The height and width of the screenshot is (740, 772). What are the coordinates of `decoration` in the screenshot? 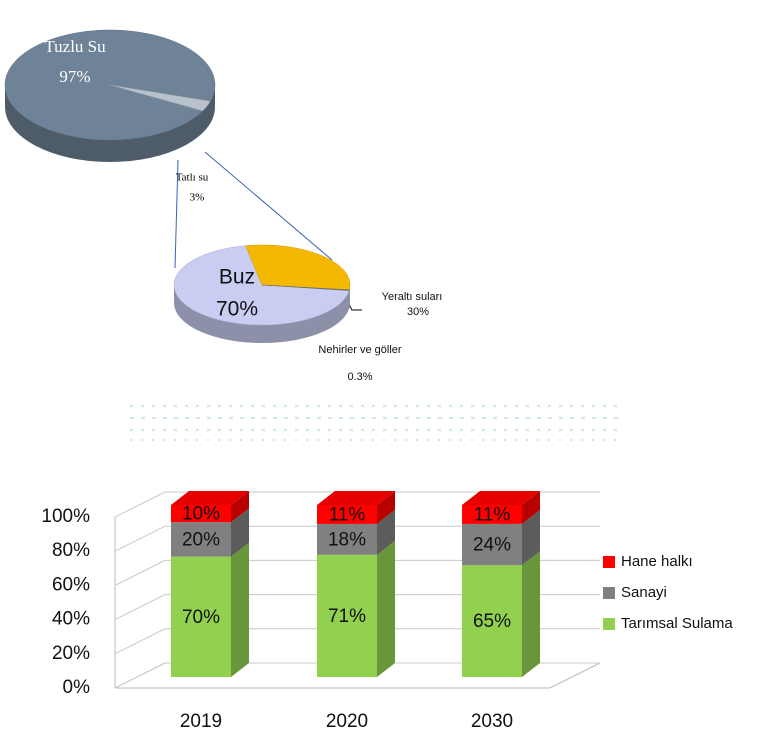 It's located at (375, 423).